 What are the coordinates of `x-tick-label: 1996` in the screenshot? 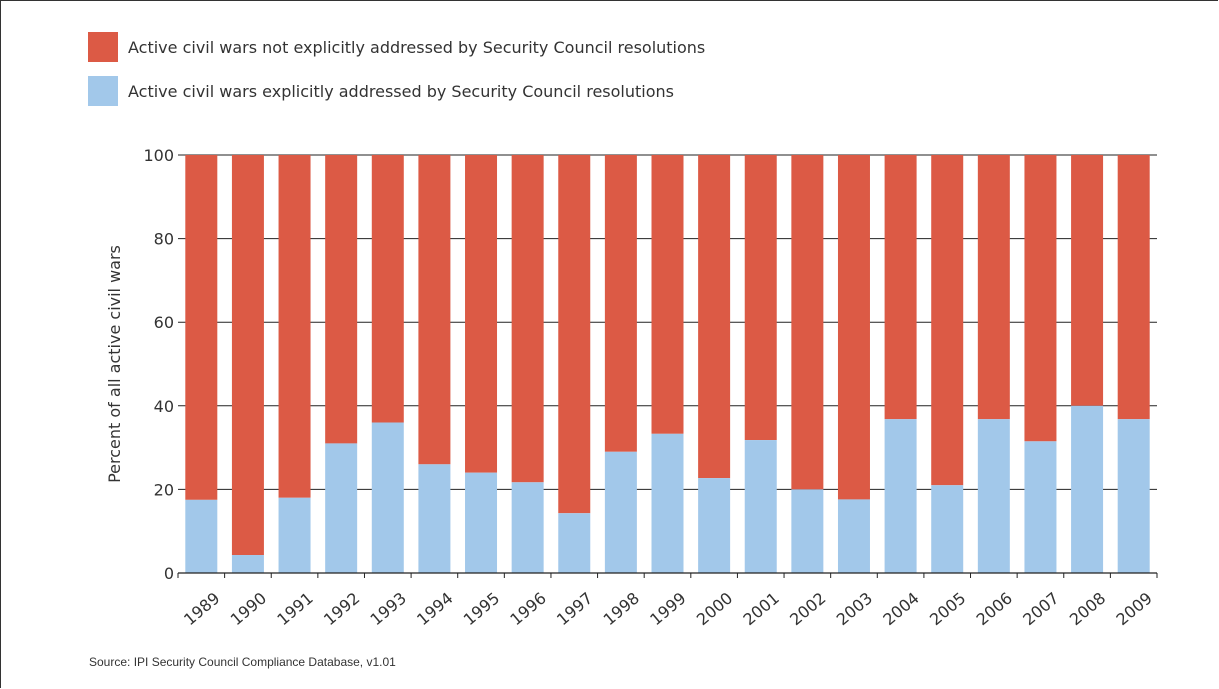 It's located at (527, 608).